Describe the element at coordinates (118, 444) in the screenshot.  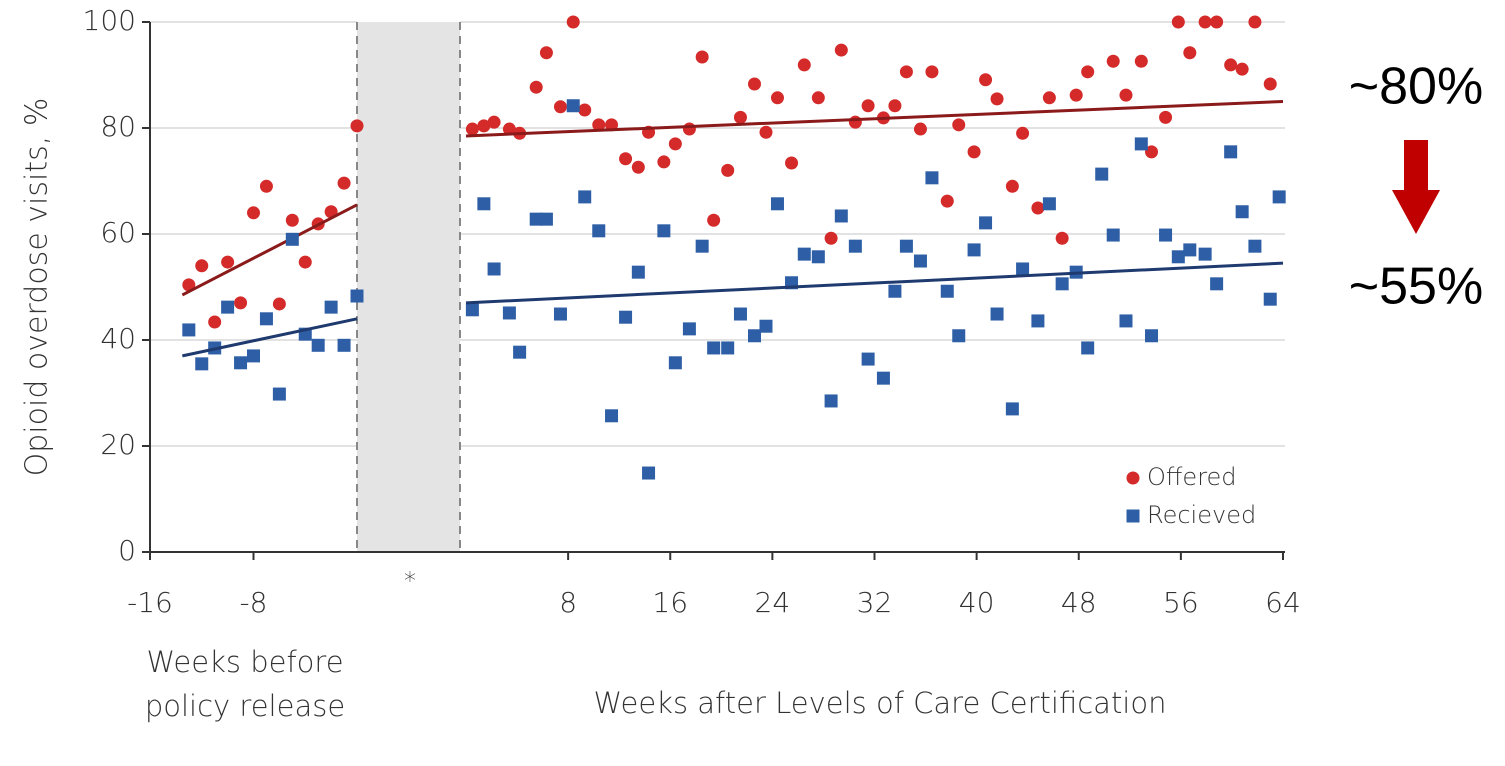
I see `y-tick-label: 20` at that location.